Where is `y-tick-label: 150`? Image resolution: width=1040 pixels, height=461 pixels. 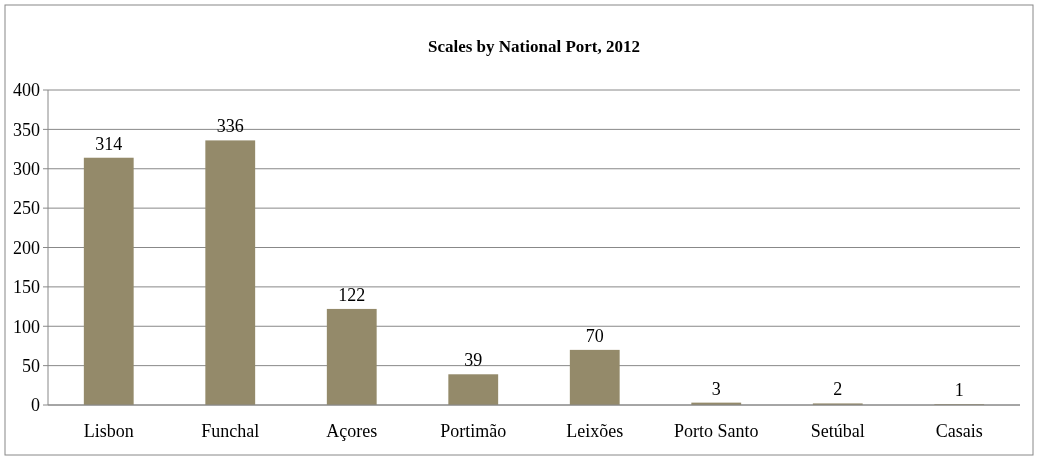 y-tick-label: 150 is located at coordinates (26, 287).